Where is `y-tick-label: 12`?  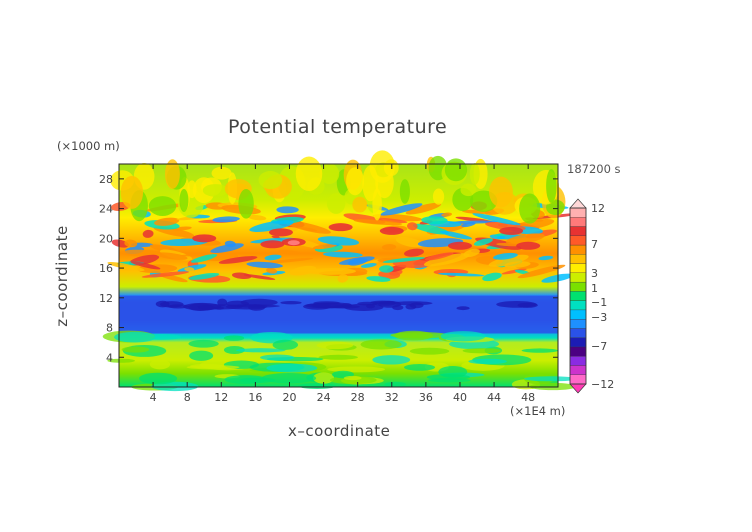
y-tick-label: 12 is located at coordinates (106, 298).